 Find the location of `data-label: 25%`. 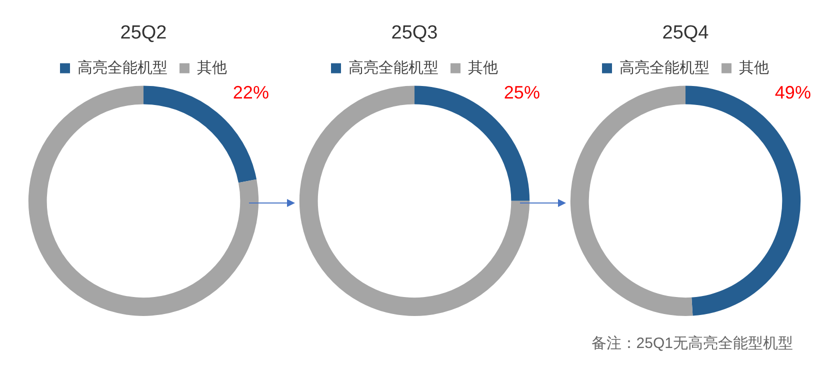

data-label: 25% is located at coordinates (522, 92).